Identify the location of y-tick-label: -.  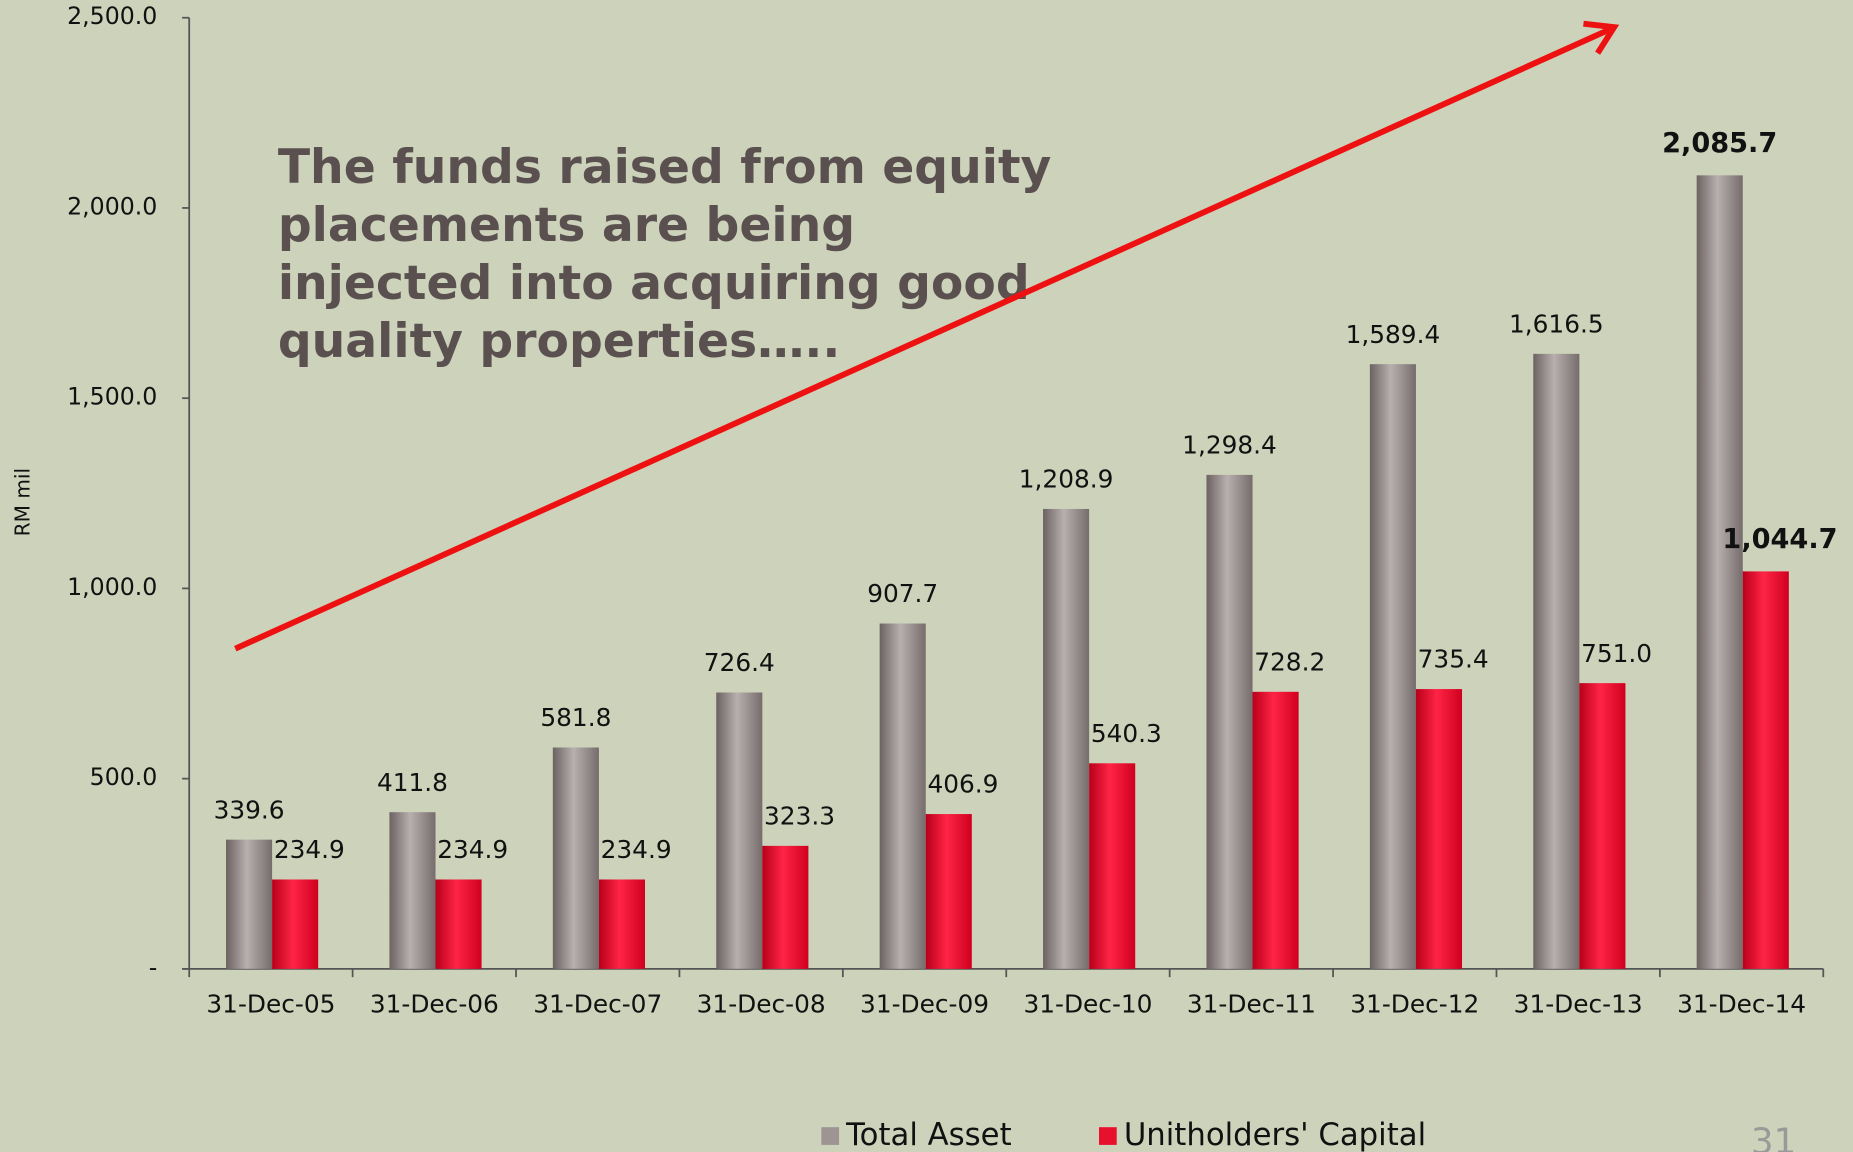
(153, 967).